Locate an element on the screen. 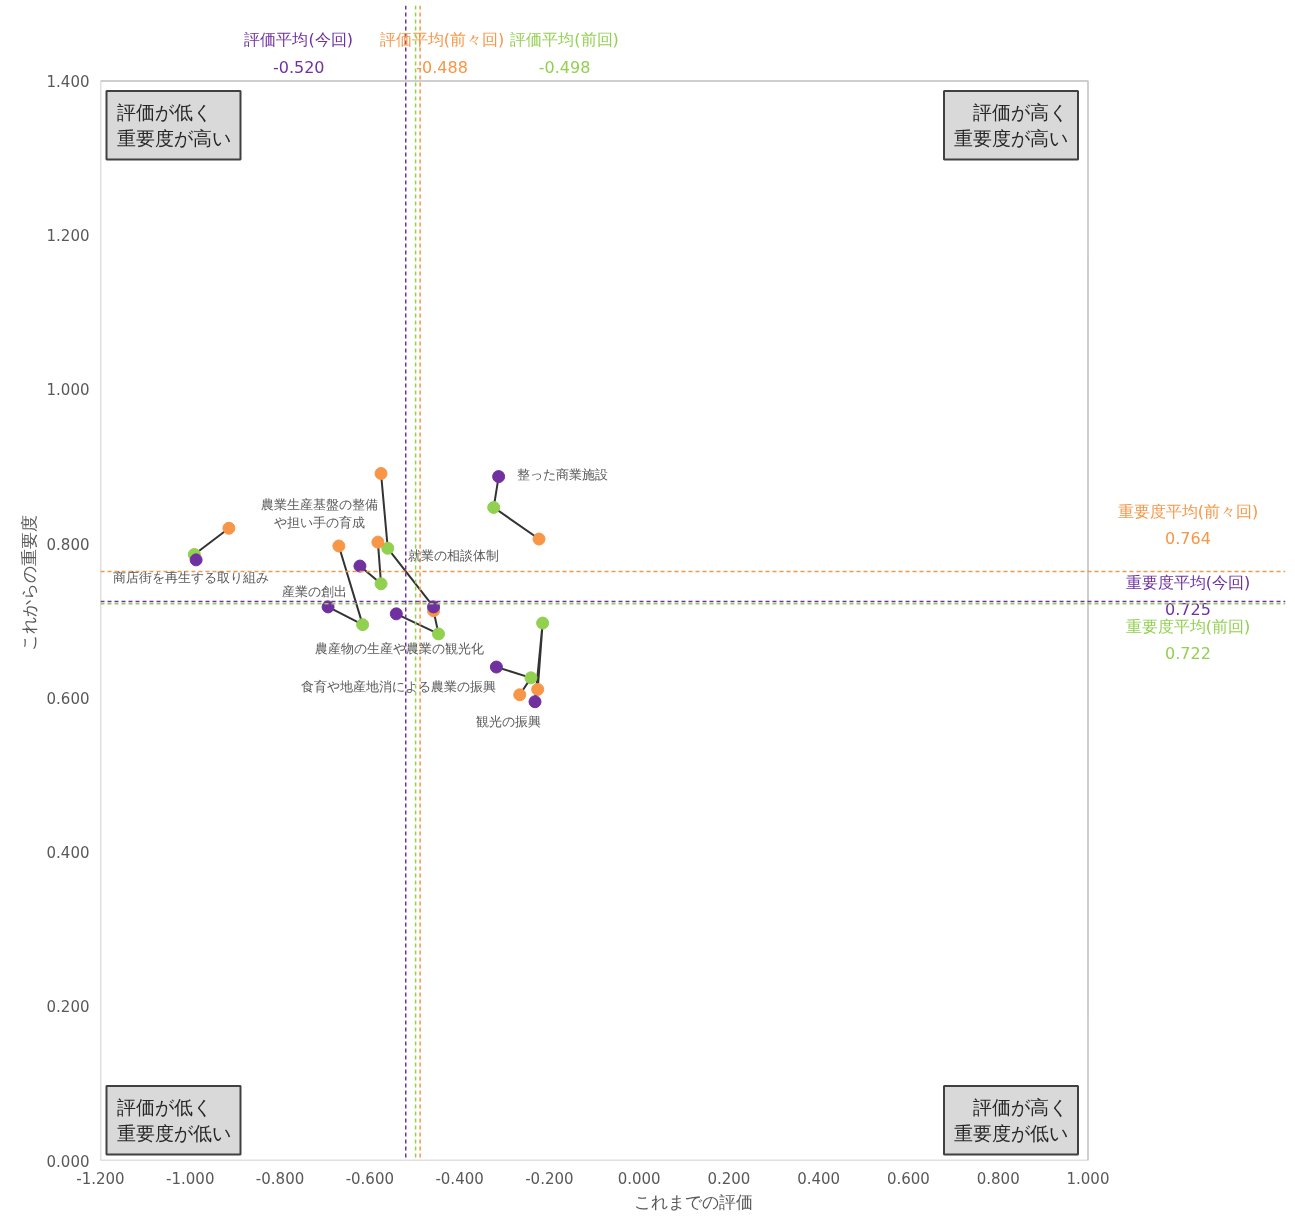 The height and width of the screenshot is (1232, 1295). annotation: 評価が低く重要度が高い is located at coordinates (173, 125).